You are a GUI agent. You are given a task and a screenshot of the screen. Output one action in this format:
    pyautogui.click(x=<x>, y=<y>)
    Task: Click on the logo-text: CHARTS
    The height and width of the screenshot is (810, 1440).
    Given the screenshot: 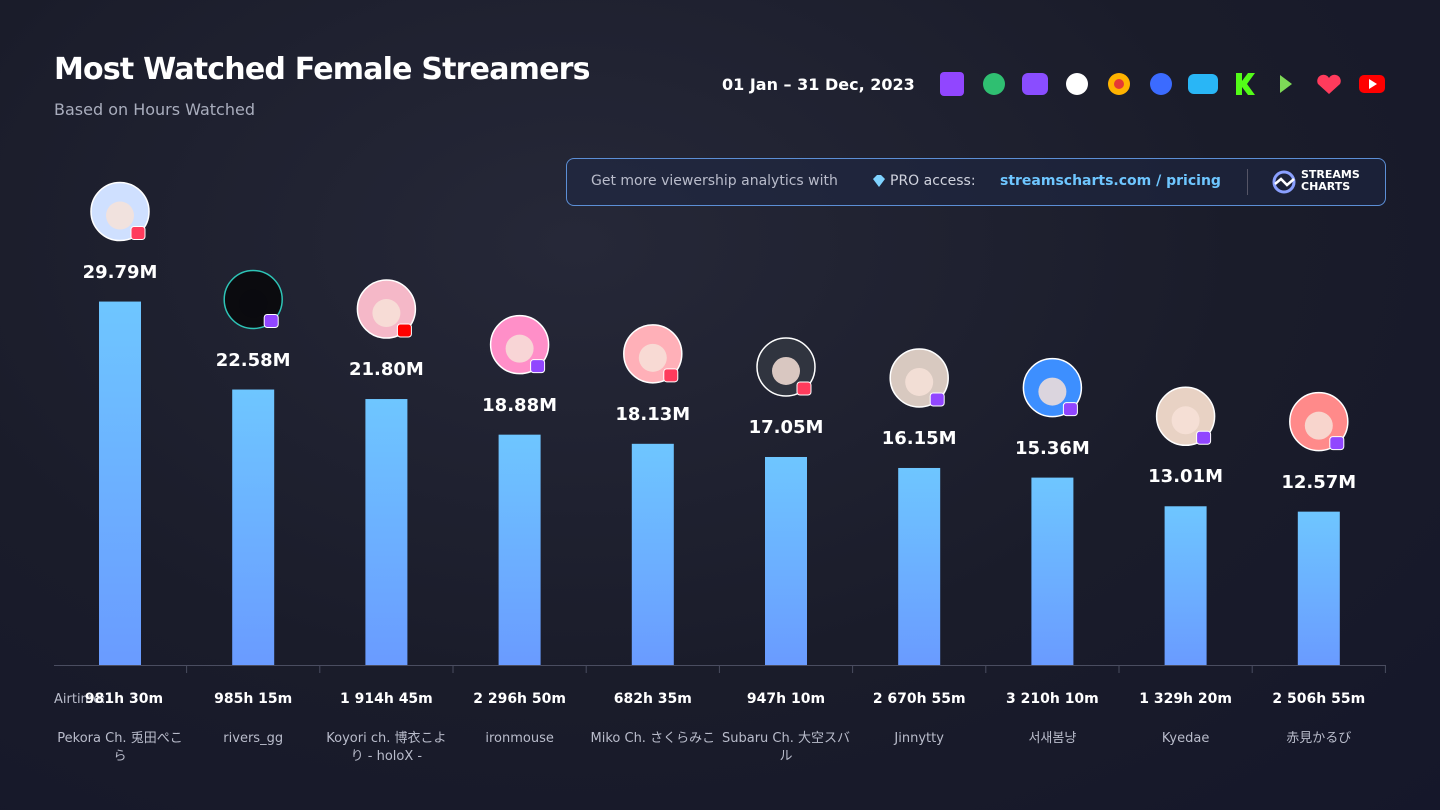 What is the action you would take?
    pyautogui.click(x=1326, y=186)
    